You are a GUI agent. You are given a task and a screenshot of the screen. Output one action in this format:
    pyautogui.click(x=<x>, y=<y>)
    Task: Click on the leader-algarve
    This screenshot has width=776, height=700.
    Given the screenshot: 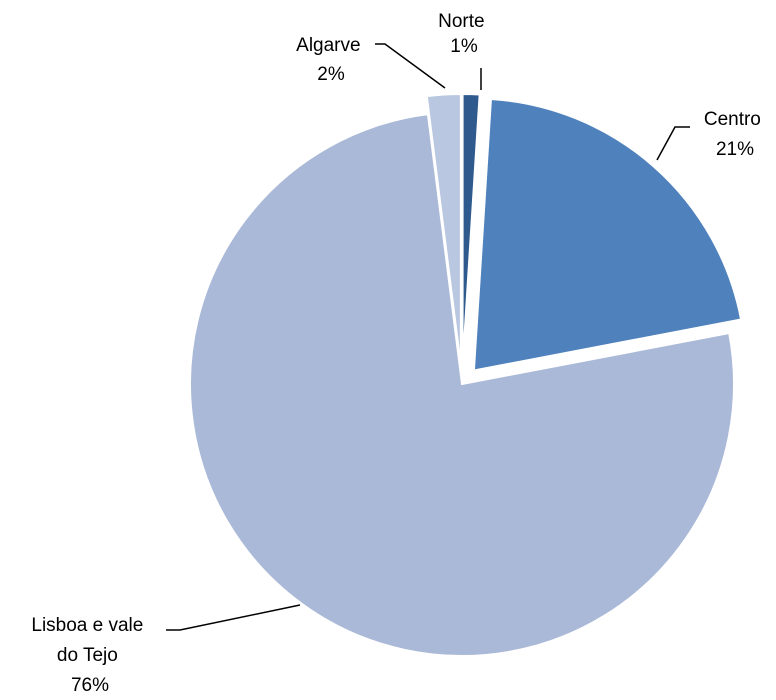 What is the action you would take?
    pyautogui.click(x=410, y=66)
    